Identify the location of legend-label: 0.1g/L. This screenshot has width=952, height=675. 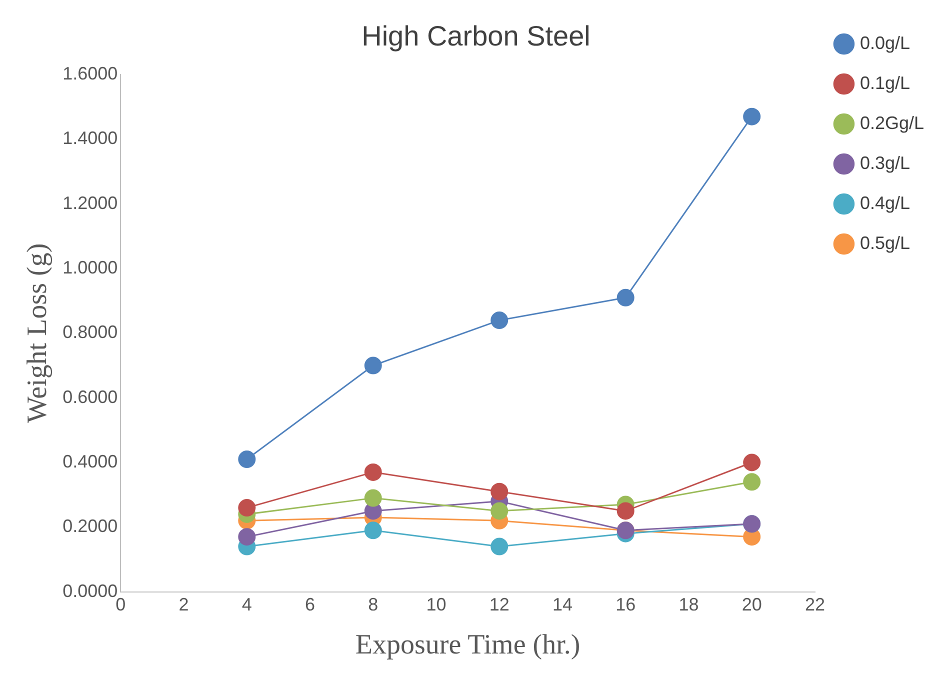
(885, 82).